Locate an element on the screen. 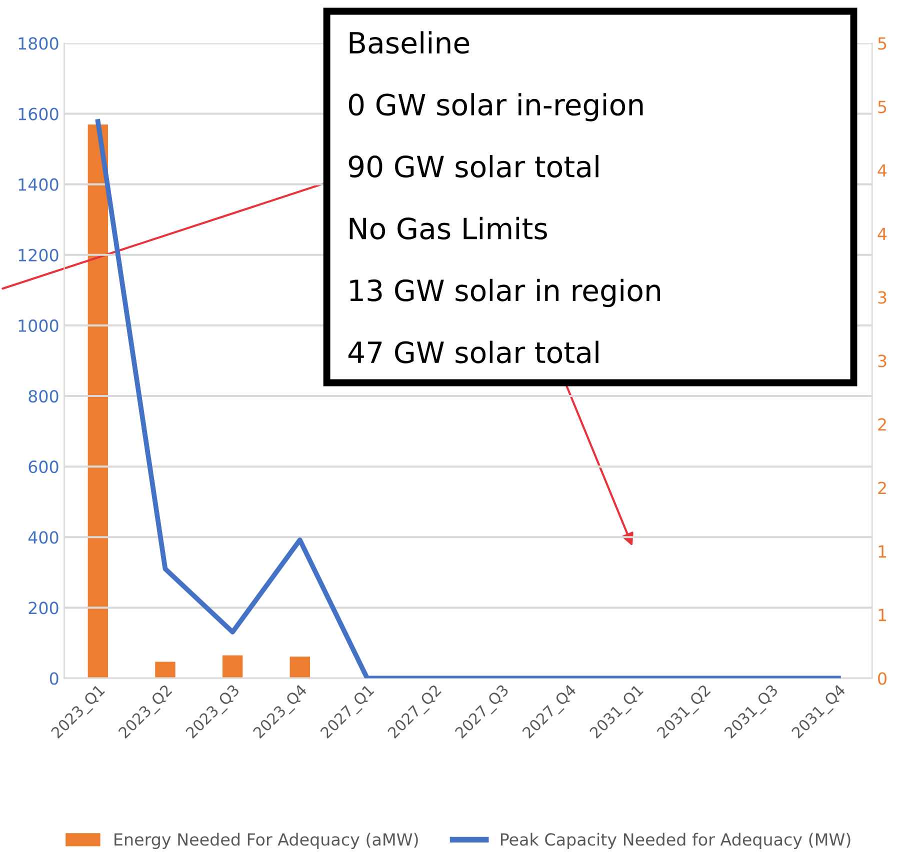 The image size is (918, 864). y-tick-label: 1600 is located at coordinates (38, 114).